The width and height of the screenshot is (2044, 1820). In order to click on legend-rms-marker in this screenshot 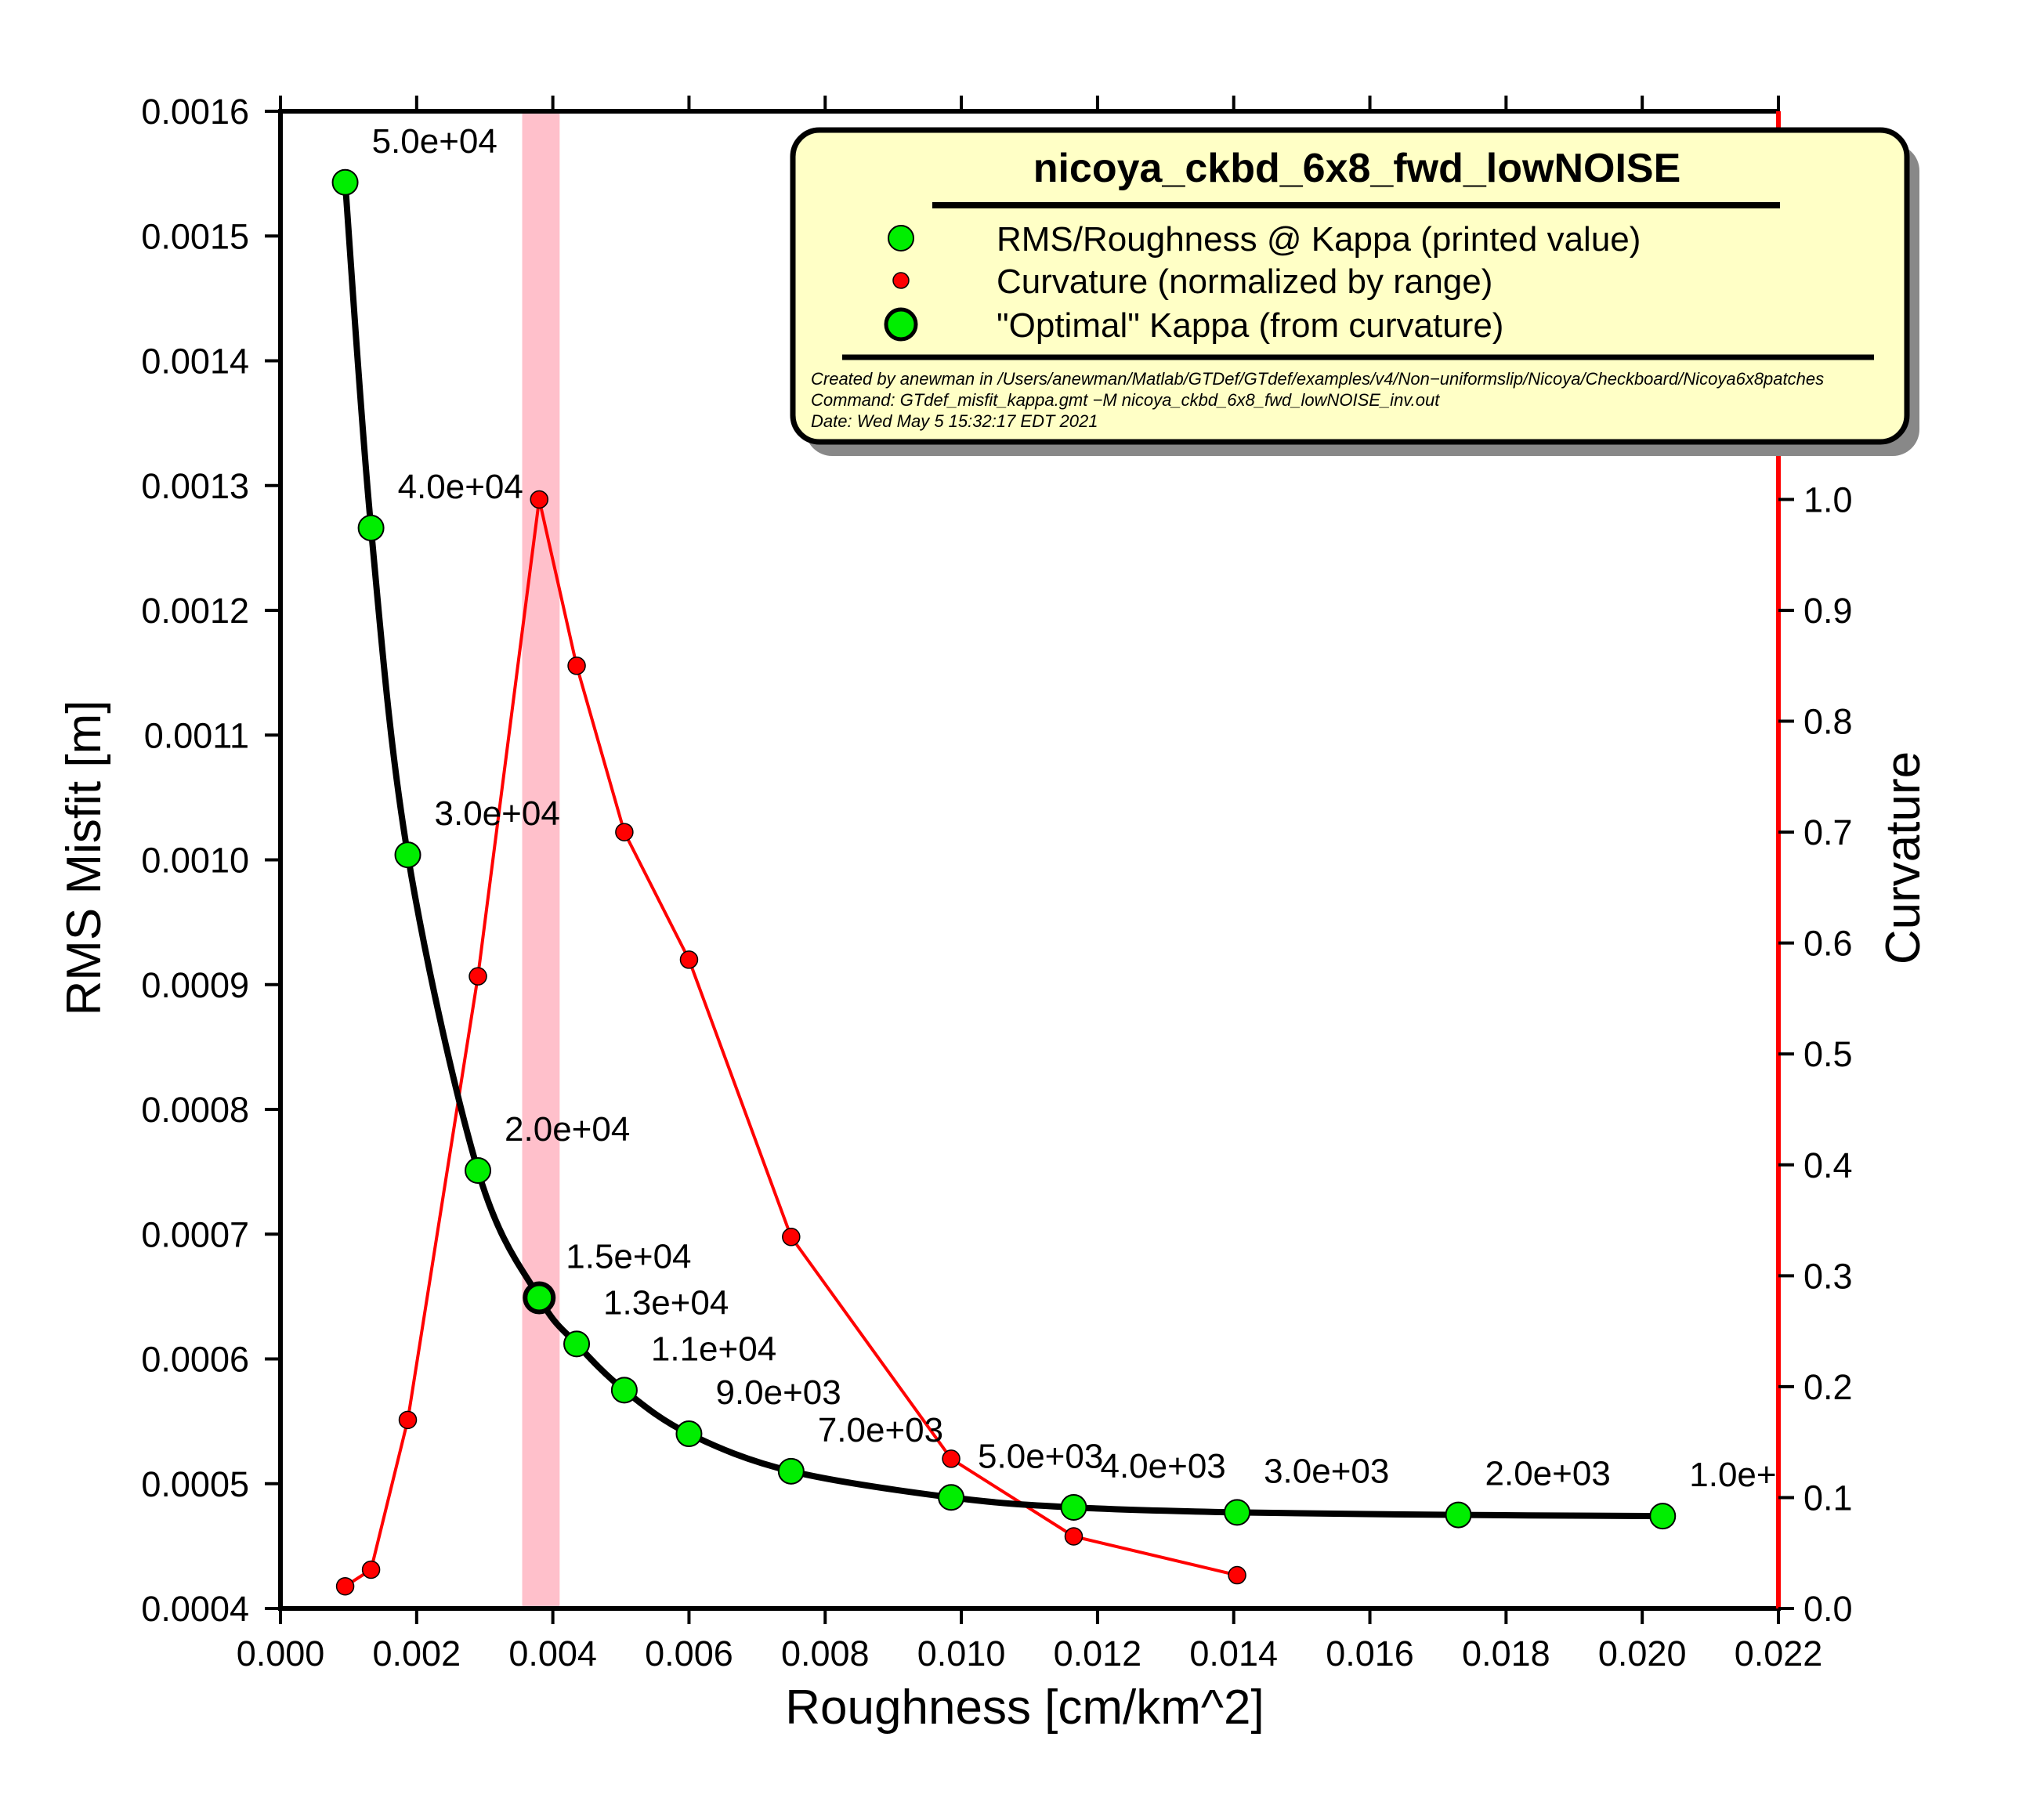, I will do `click(901, 238)`.